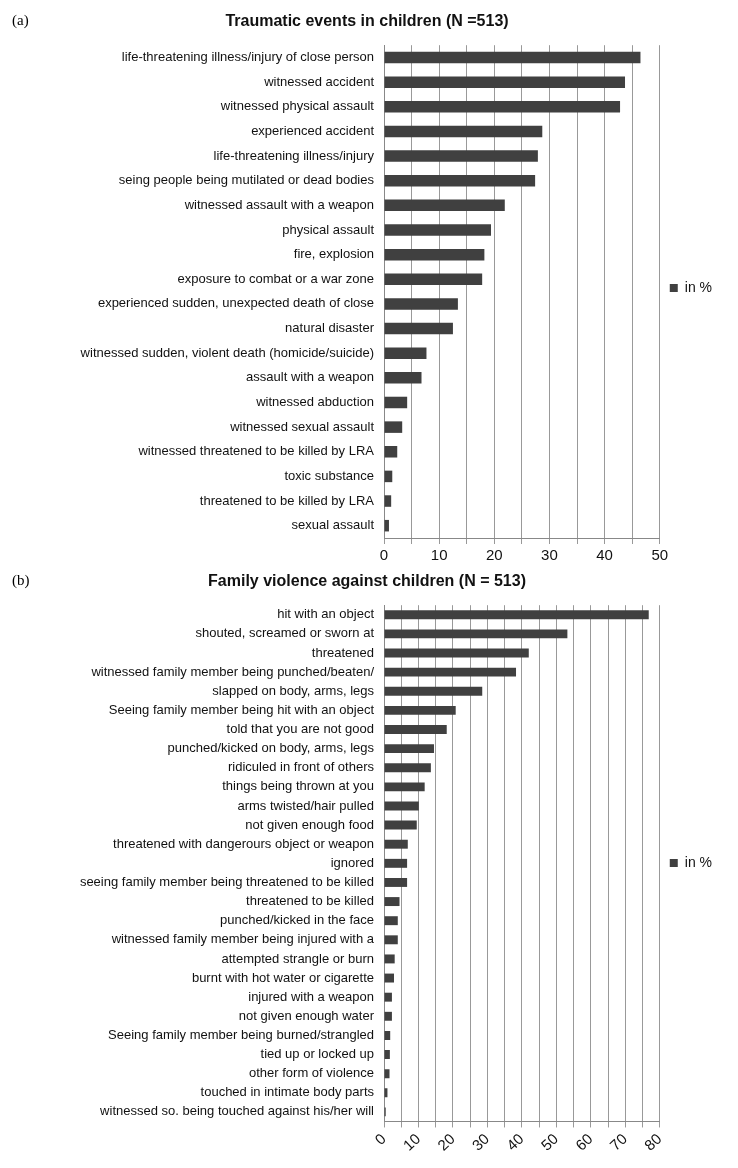 The image size is (738, 1168). I want to click on y-tick-label: hit with an object, so click(326, 614).